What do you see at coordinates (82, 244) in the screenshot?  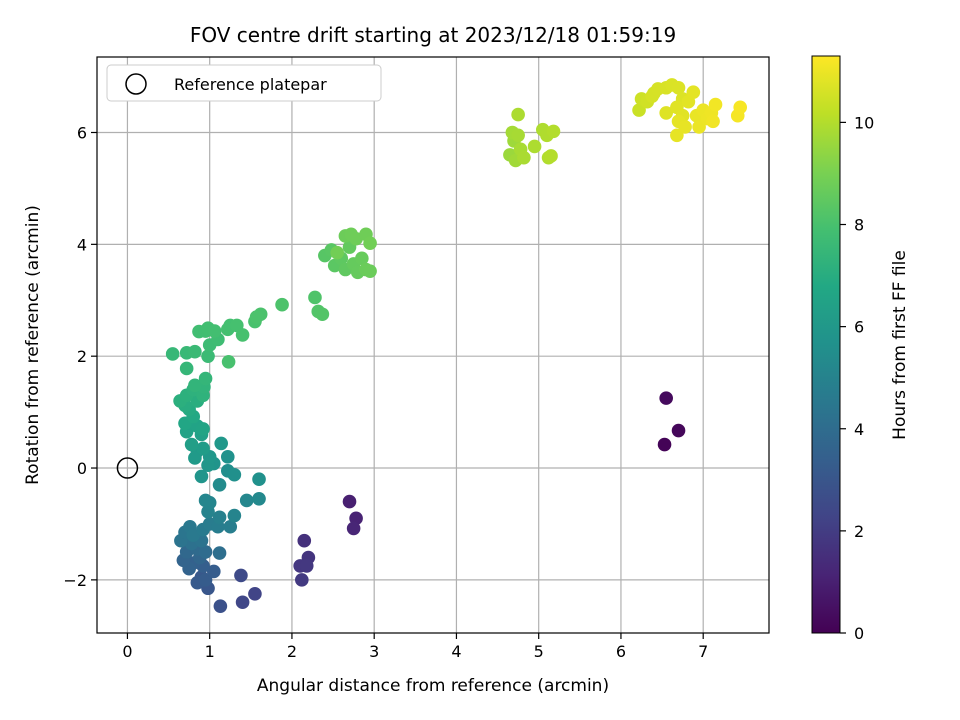 I see `y-tick-label: 4` at bounding box center [82, 244].